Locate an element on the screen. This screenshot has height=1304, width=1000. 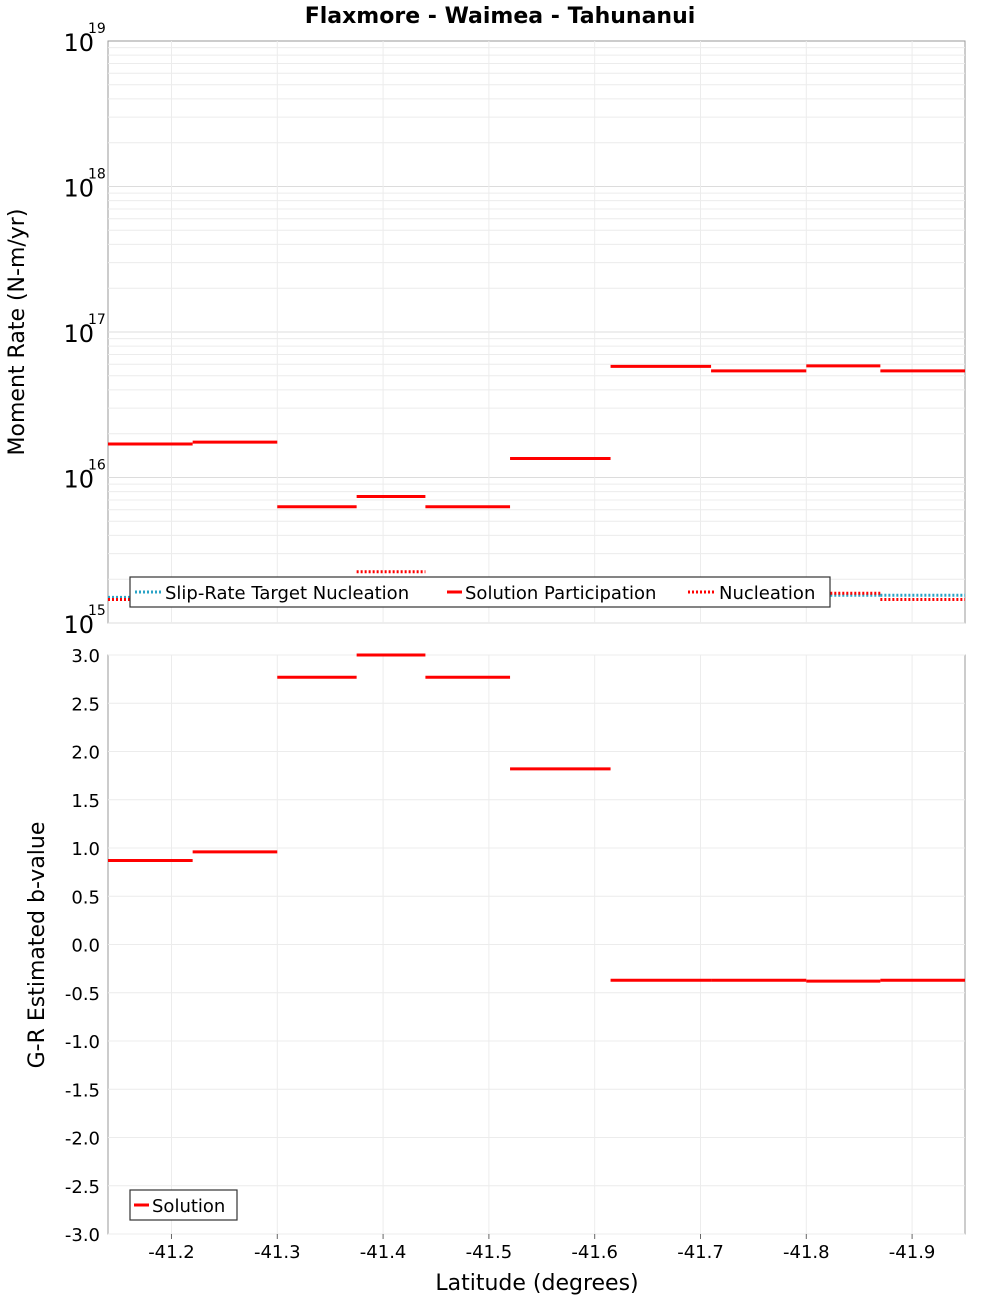
y-tick-label: -2.0 is located at coordinates (82, 1139).